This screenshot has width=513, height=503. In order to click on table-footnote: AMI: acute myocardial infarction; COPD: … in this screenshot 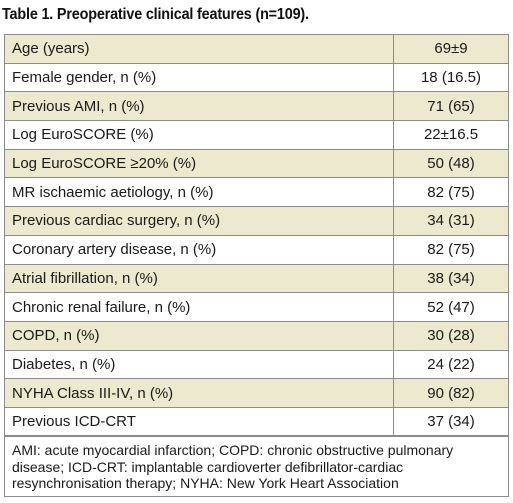, I will do `click(256, 466)`.